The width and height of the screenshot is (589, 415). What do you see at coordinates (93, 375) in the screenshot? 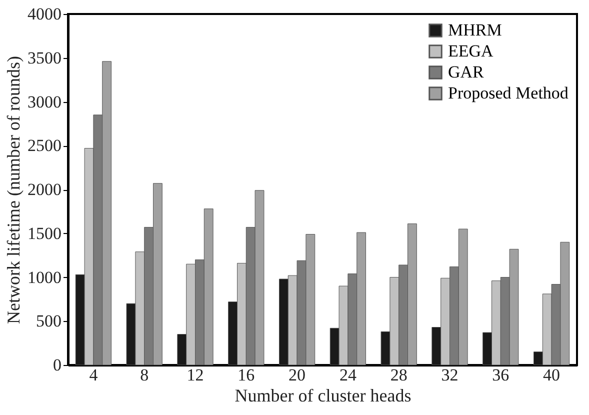
I see `x-tick-label: 4` at bounding box center [93, 375].